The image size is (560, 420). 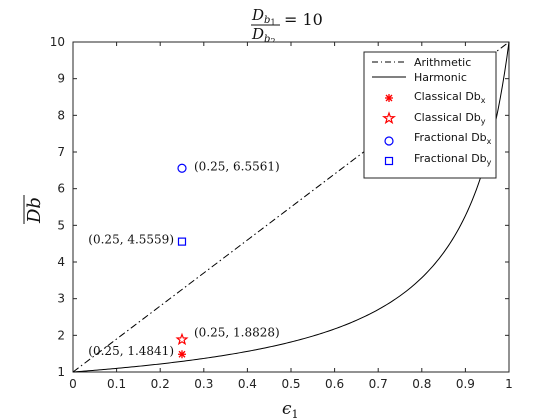 What do you see at coordinates (182, 241) in the screenshot?
I see `point-fractional-db-y-marker` at bounding box center [182, 241].